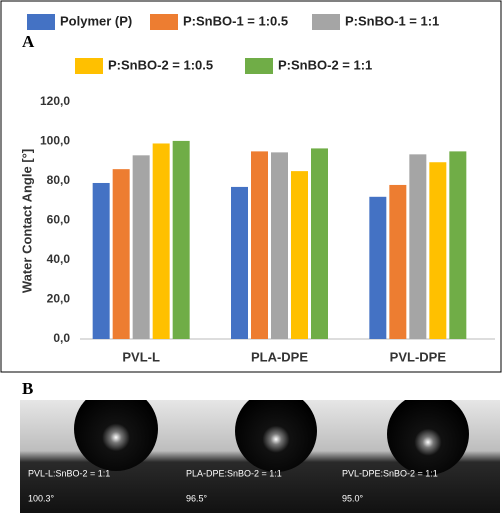  What do you see at coordinates (55, 101) in the screenshot?
I see `y-tick-label: 120,0` at bounding box center [55, 101].